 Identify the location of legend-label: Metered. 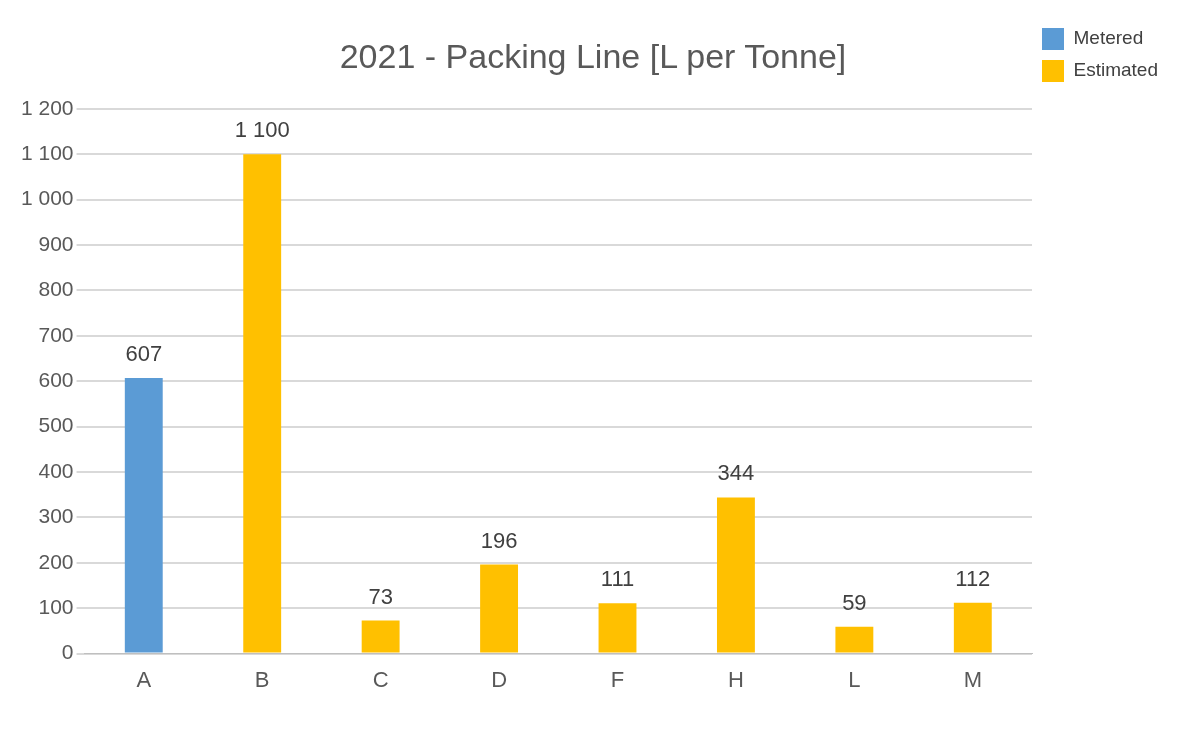
(1108, 38).